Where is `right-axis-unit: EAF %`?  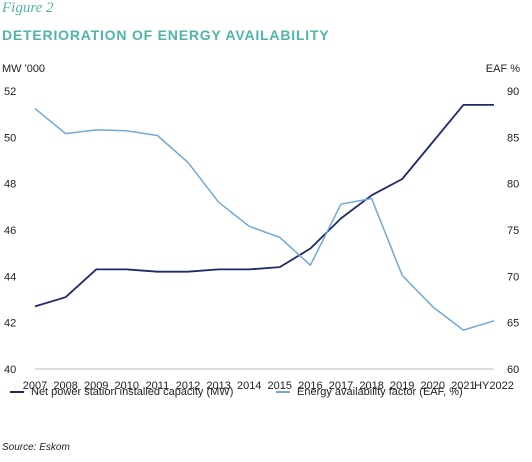 right-axis-unit: EAF % is located at coordinates (502, 69).